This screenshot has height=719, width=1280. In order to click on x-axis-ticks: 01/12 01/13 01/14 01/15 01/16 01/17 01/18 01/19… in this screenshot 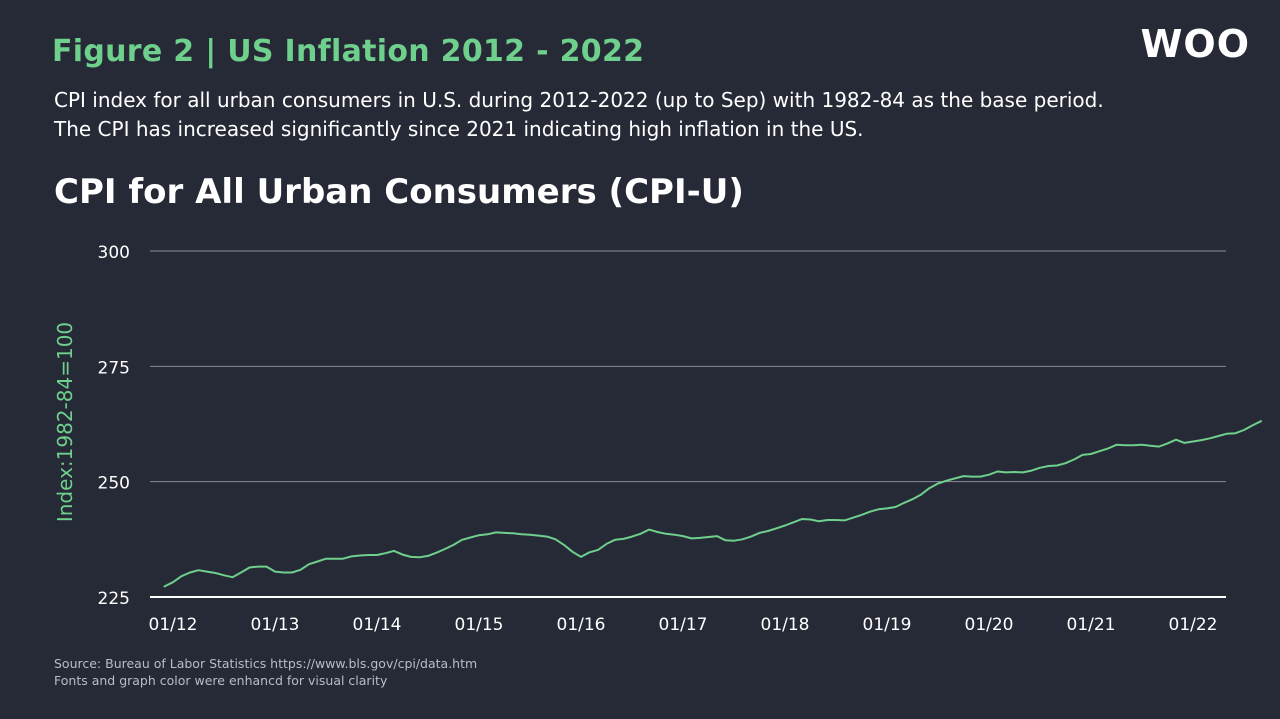, I will do `click(683, 625)`.